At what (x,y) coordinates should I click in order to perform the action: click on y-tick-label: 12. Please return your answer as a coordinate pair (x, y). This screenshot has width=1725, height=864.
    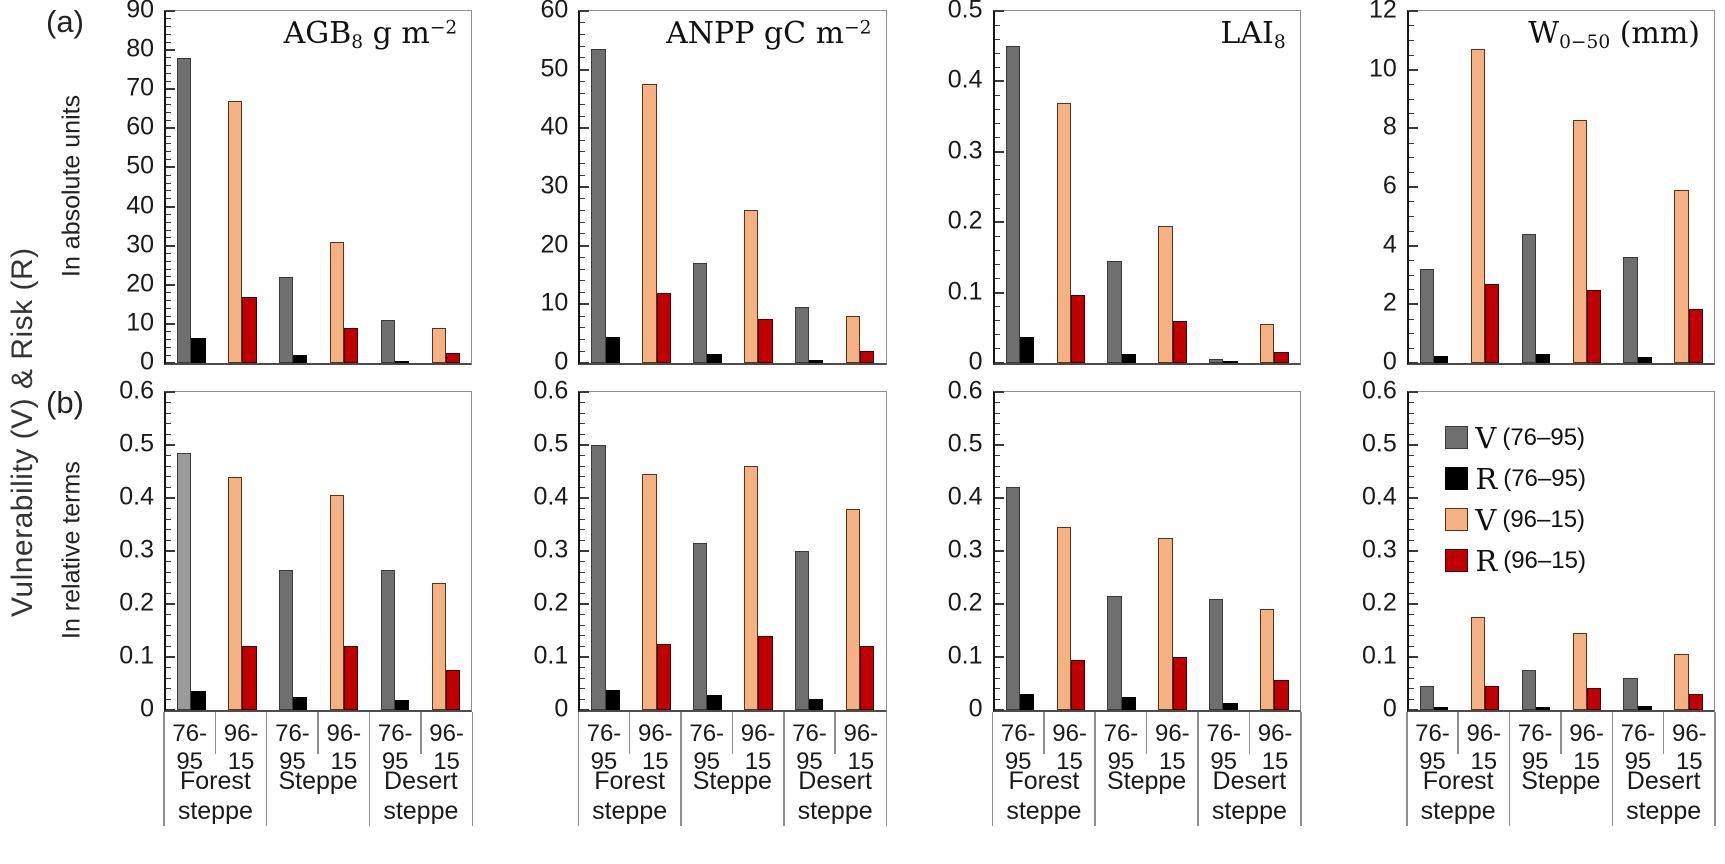
    Looking at the image, I should click on (1382, 12).